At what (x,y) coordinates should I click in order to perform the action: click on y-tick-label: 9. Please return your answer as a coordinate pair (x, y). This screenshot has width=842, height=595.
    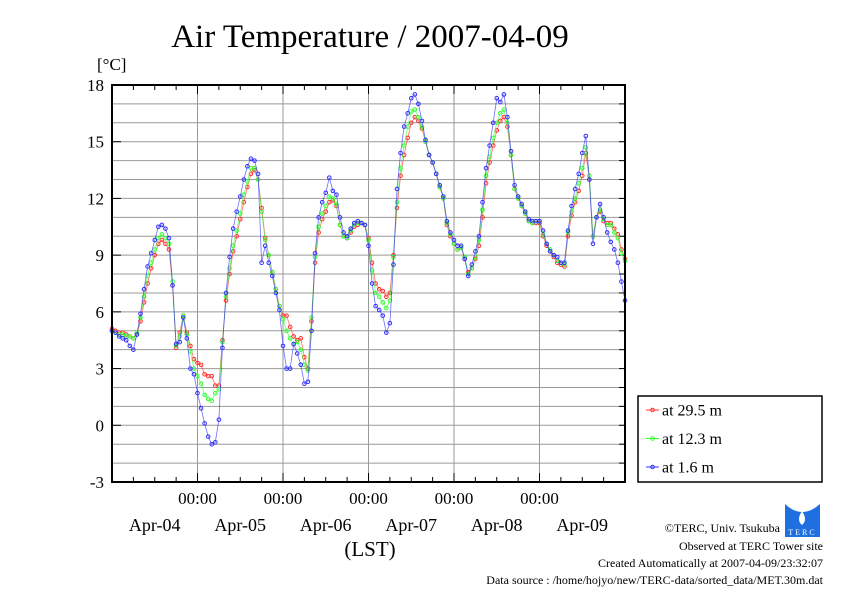
    Looking at the image, I should click on (100, 255).